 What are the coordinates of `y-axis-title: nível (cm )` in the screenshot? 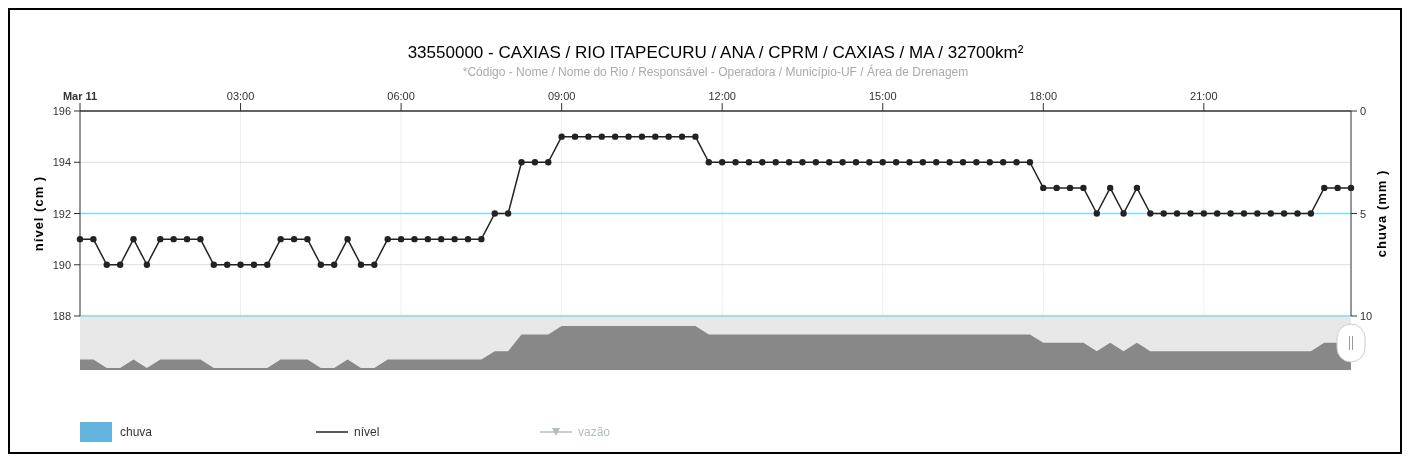 It's located at (38, 213).